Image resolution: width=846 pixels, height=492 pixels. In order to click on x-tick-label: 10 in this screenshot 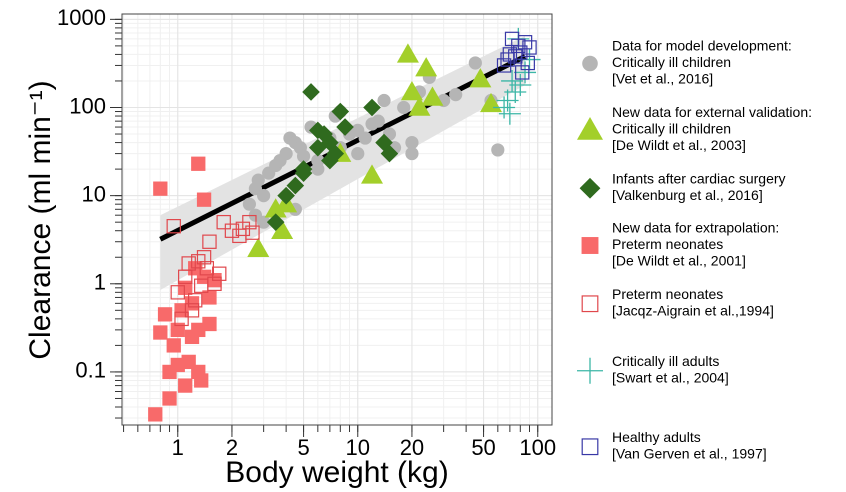, I will do `click(358, 447)`.